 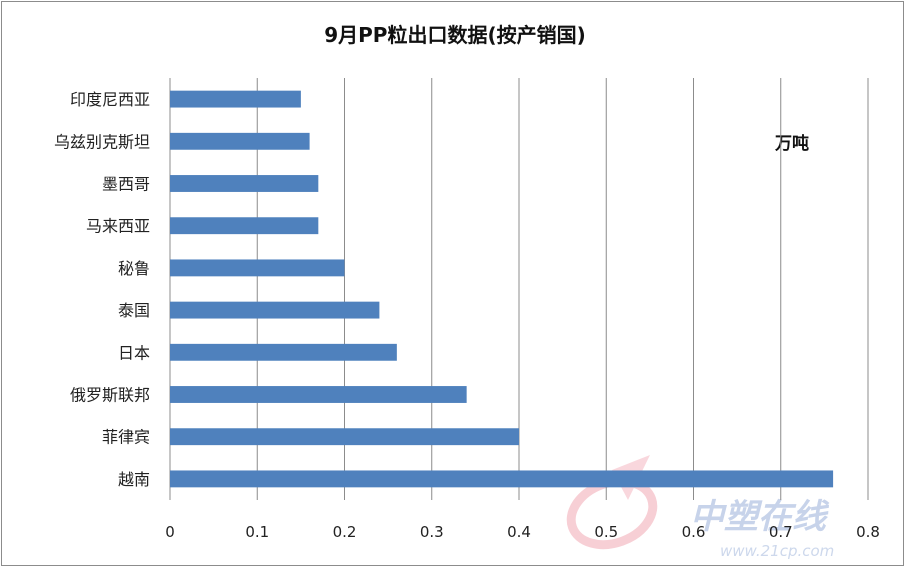 What do you see at coordinates (134, 352) in the screenshot?
I see `category-label: 日本` at bounding box center [134, 352].